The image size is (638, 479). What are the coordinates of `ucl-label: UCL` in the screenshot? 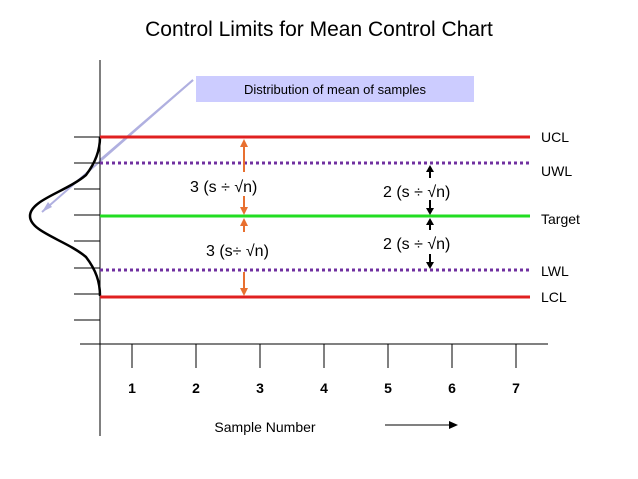 It's located at (555, 137).